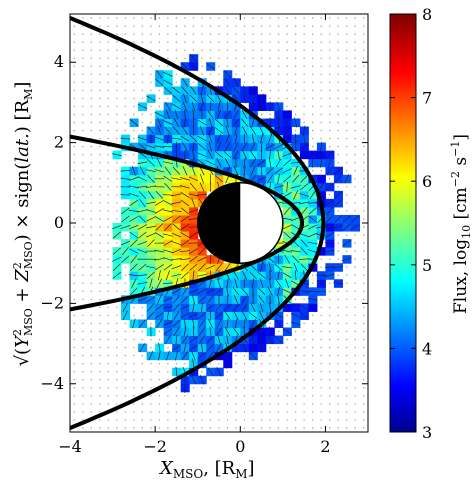 This screenshot has height=488, width=474. Describe the element at coordinates (52, 302) in the screenshot. I see `y-tick-label: −2` at that location.